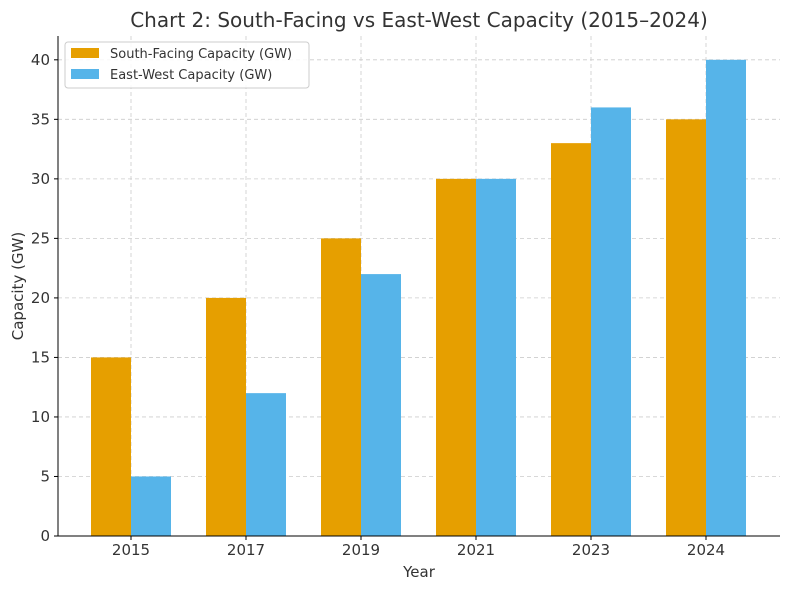 This screenshot has width=790, height=594. What do you see at coordinates (40, 298) in the screenshot?
I see `y-tick-label: 20` at bounding box center [40, 298].